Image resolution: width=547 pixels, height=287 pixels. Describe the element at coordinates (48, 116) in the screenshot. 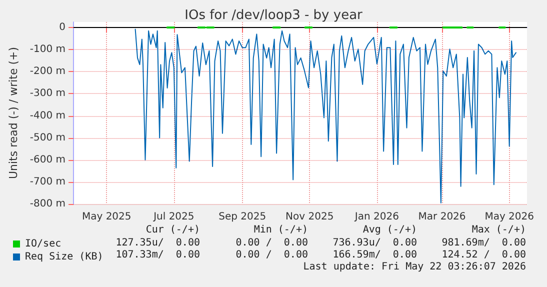

I see `y-tick-label: -400 m` at that location.